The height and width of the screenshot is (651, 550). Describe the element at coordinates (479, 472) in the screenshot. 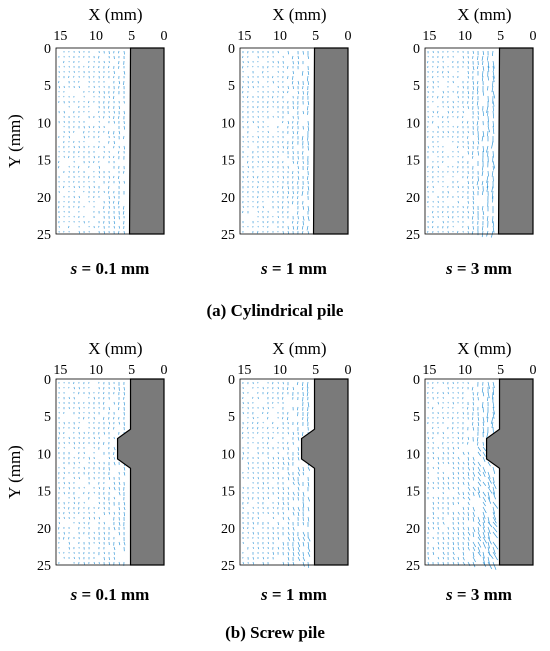

I see `panel-frame` at that location.